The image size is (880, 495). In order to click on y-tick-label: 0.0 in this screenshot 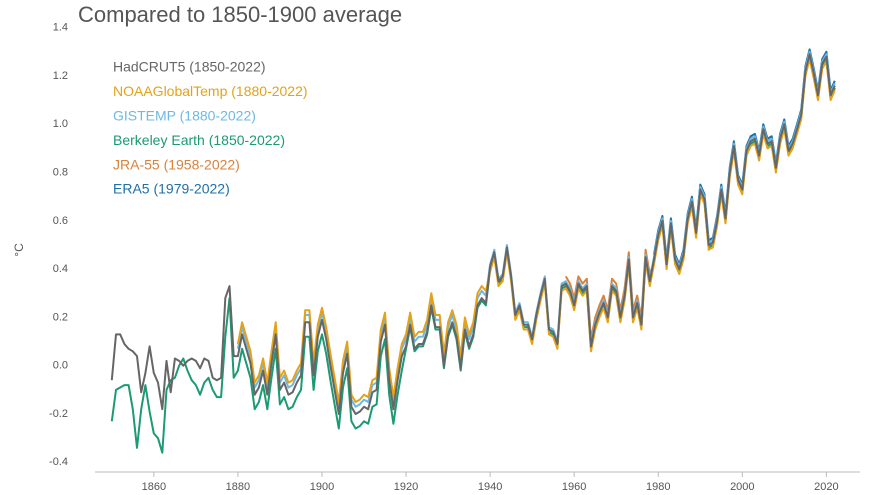, I will do `click(60, 366)`.